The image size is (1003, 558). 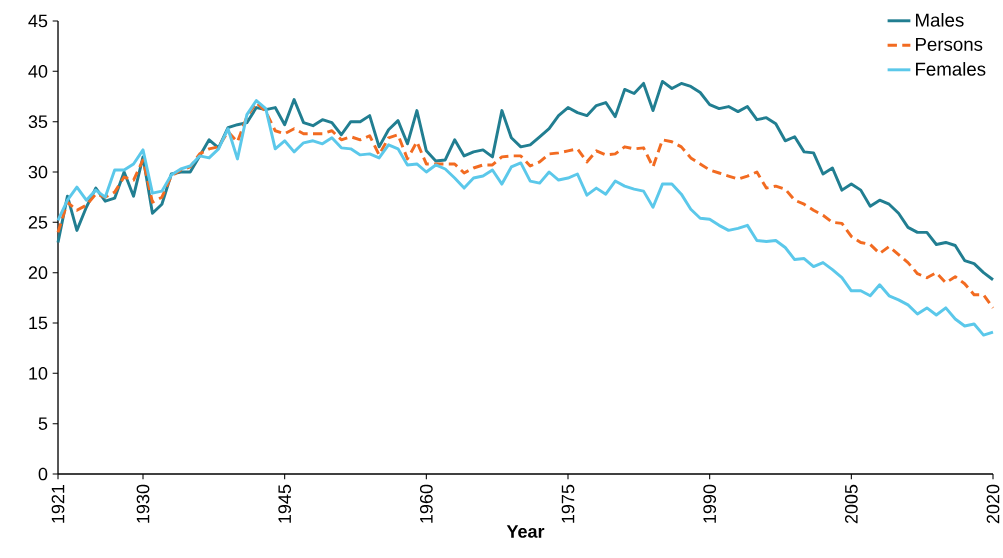 I want to click on y-tick-label: 10, so click(x=38, y=373).